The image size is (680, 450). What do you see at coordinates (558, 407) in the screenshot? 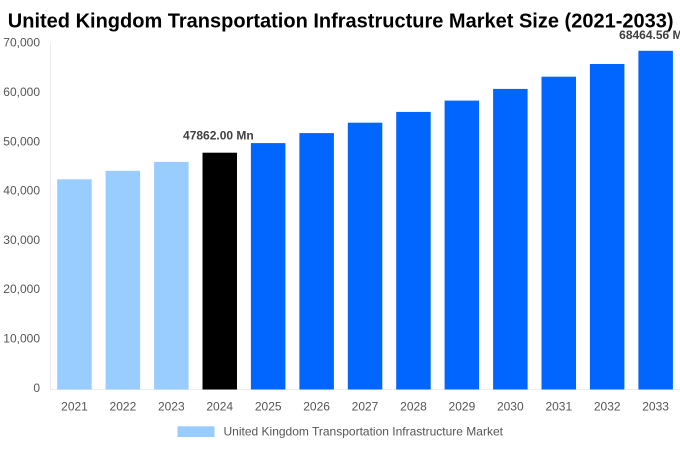
I see `svg-text: 2031` at bounding box center [558, 407].